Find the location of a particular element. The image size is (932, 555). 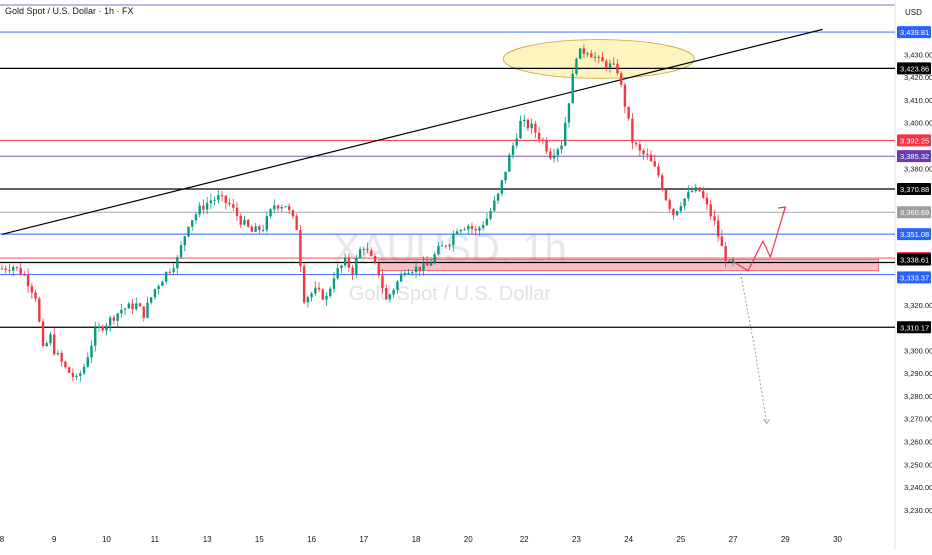

level-label-0: 3,439.81 is located at coordinates (914, 32).